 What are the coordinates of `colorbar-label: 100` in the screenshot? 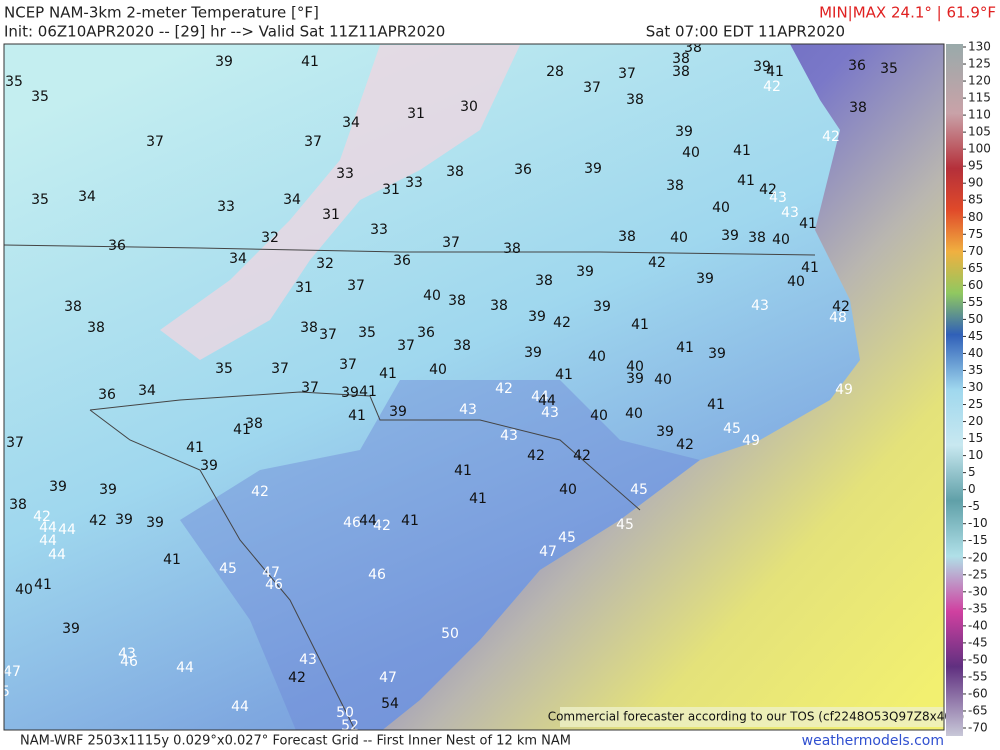 It's located at (979, 149).